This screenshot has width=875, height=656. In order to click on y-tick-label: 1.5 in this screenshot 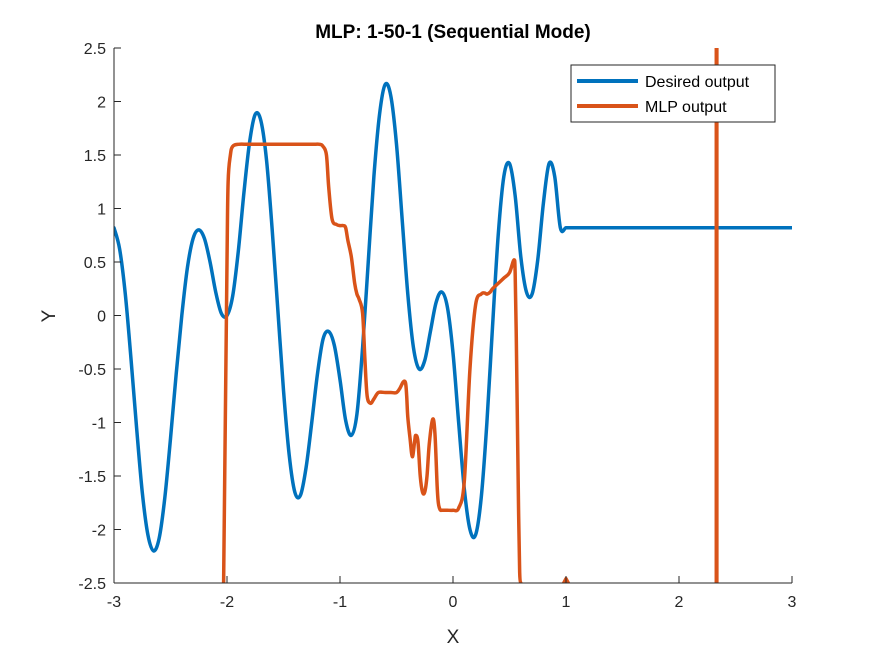, I will do `click(95, 156)`.